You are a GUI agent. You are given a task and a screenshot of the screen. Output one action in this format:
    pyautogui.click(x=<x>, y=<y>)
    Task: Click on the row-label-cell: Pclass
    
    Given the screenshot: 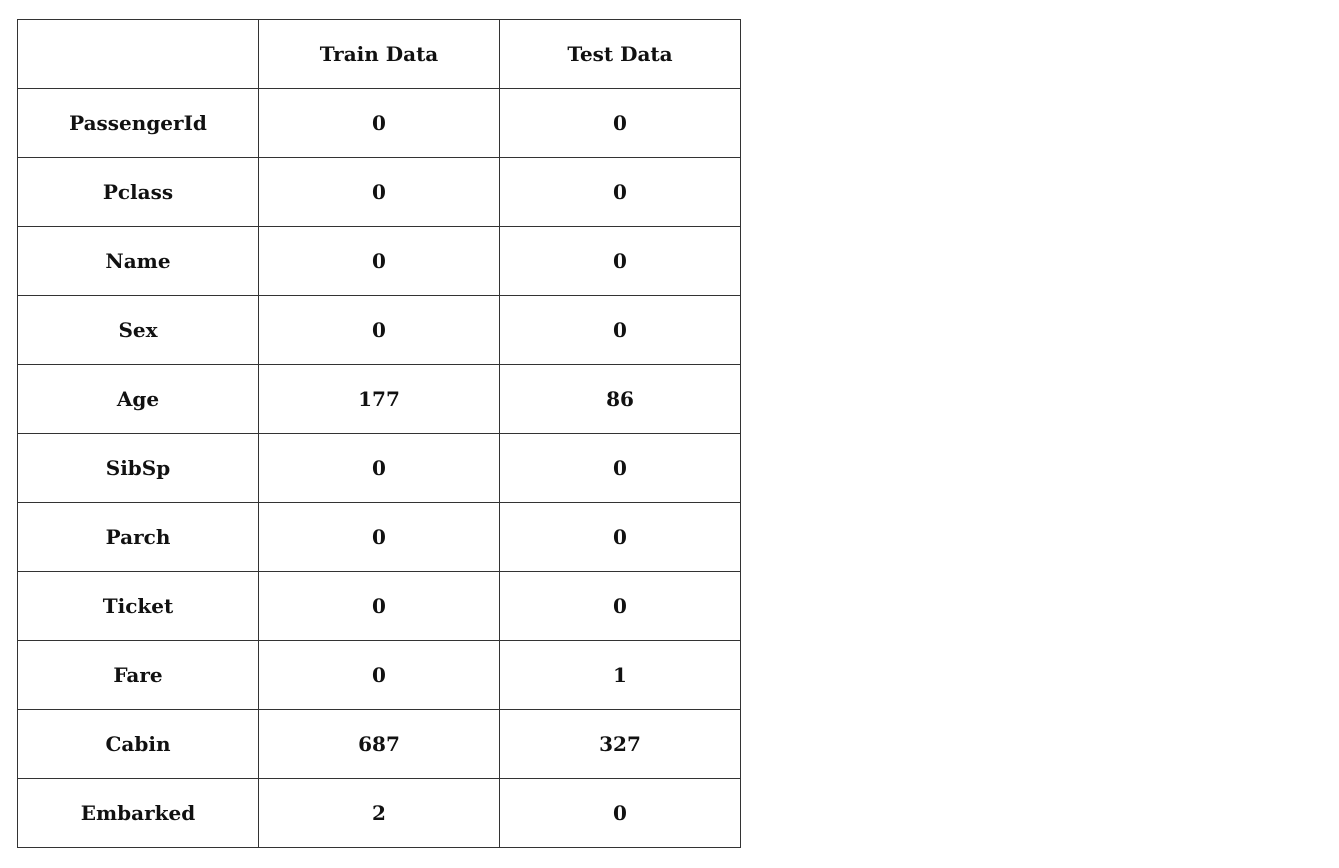 What is the action you would take?
    pyautogui.click(x=138, y=192)
    